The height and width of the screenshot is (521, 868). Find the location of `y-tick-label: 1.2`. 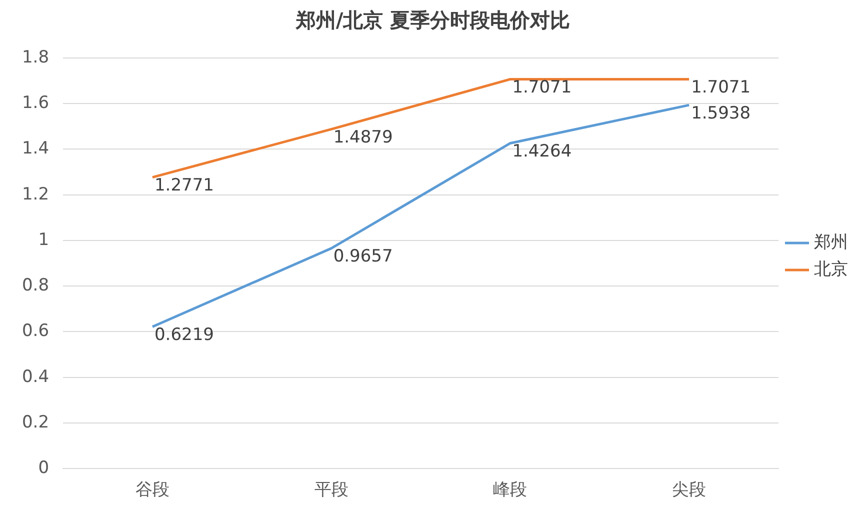

y-tick-label: 1.2 is located at coordinates (36, 194).